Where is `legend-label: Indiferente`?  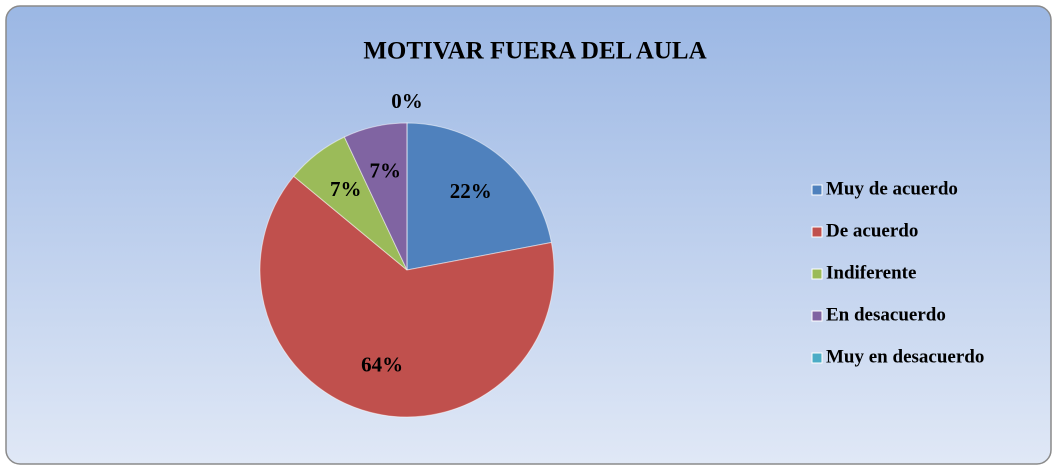
legend-label: Indiferente is located at coordinates (871, 272).